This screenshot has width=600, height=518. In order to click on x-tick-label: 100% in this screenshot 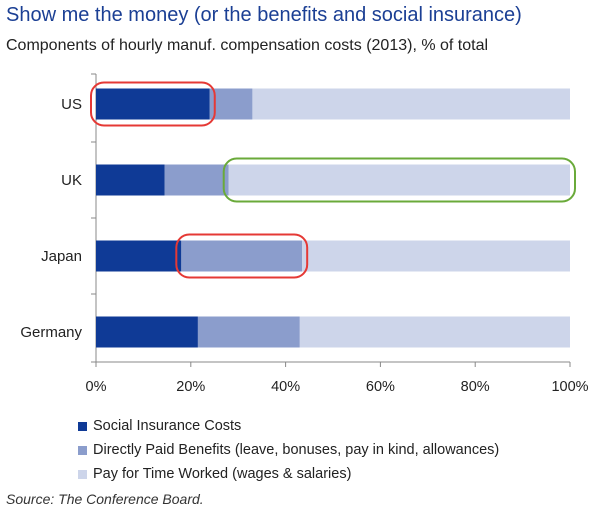, I will do `click(569, 387)`.